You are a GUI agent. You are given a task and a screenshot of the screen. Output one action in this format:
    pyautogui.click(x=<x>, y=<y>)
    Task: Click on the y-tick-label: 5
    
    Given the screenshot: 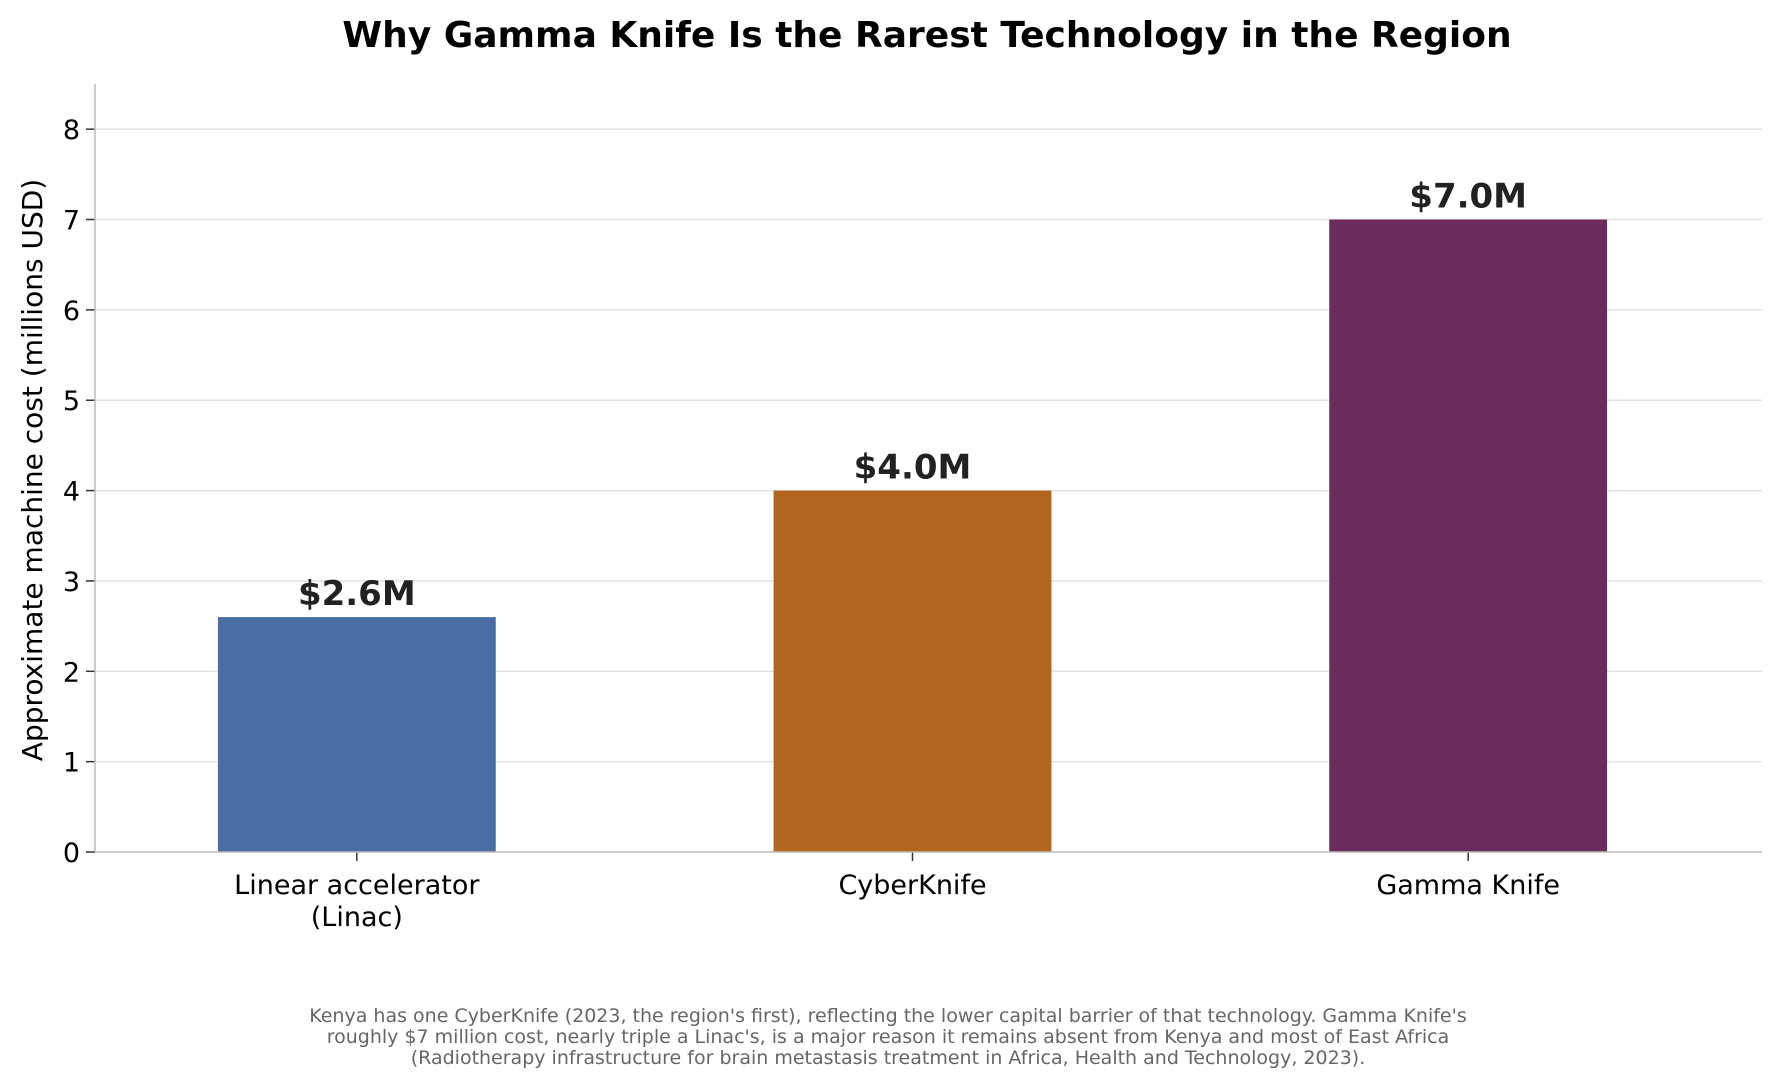 What is the action you would take?
    pyautogui.click(x=71, y=401)
    